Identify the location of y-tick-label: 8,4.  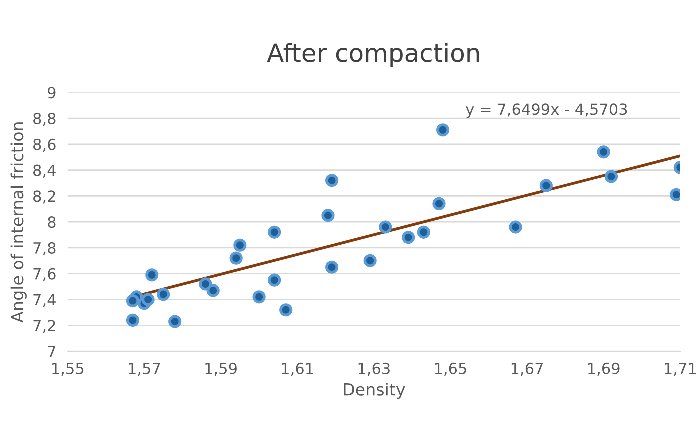
(45, 171).